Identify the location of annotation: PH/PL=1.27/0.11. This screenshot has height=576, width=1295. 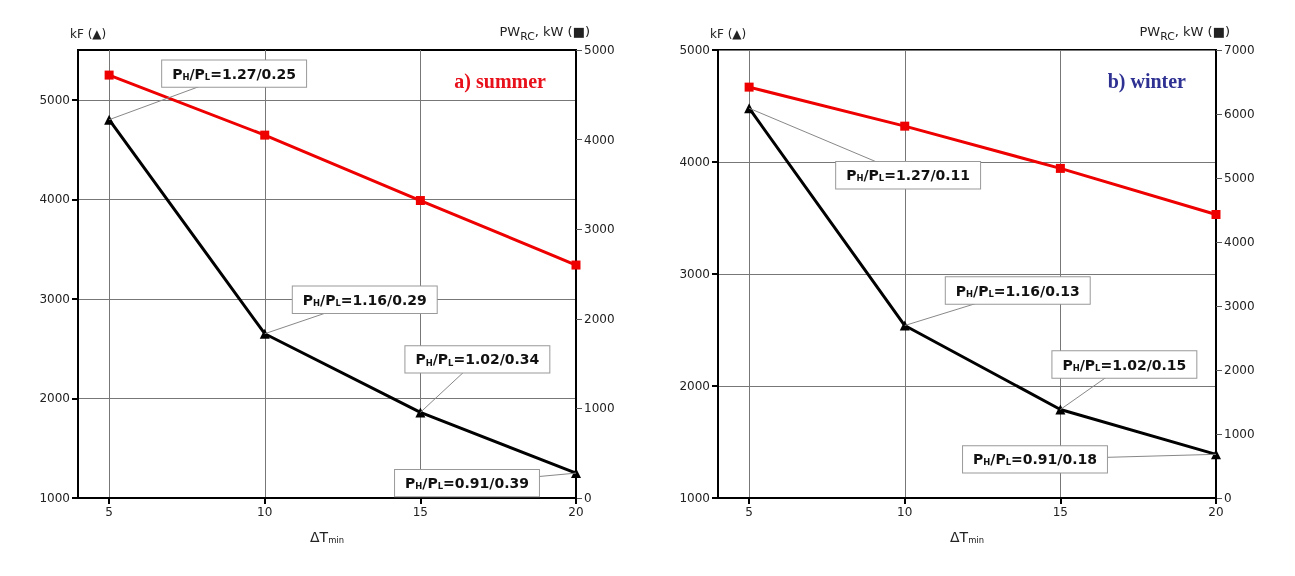
(908, 175).